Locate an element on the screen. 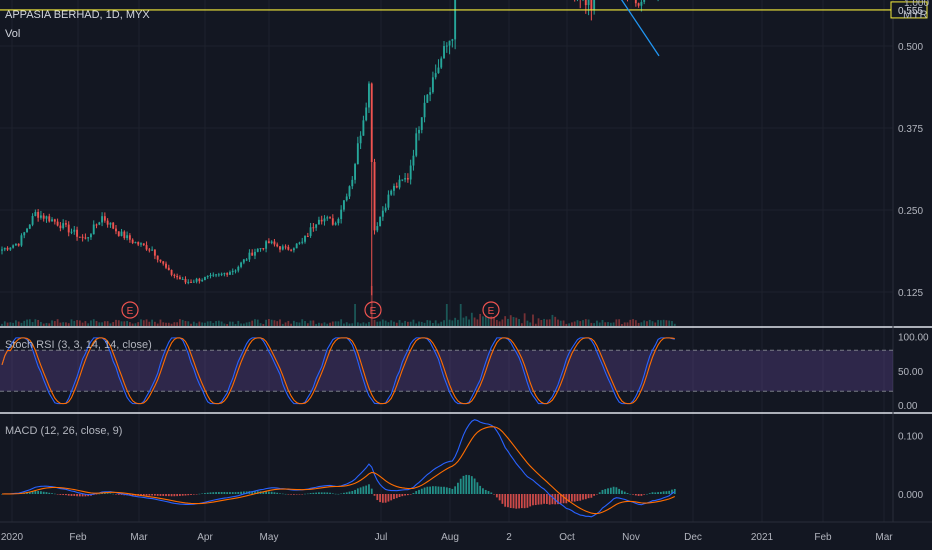  earnings-marker is located at coordinates (130, 310).